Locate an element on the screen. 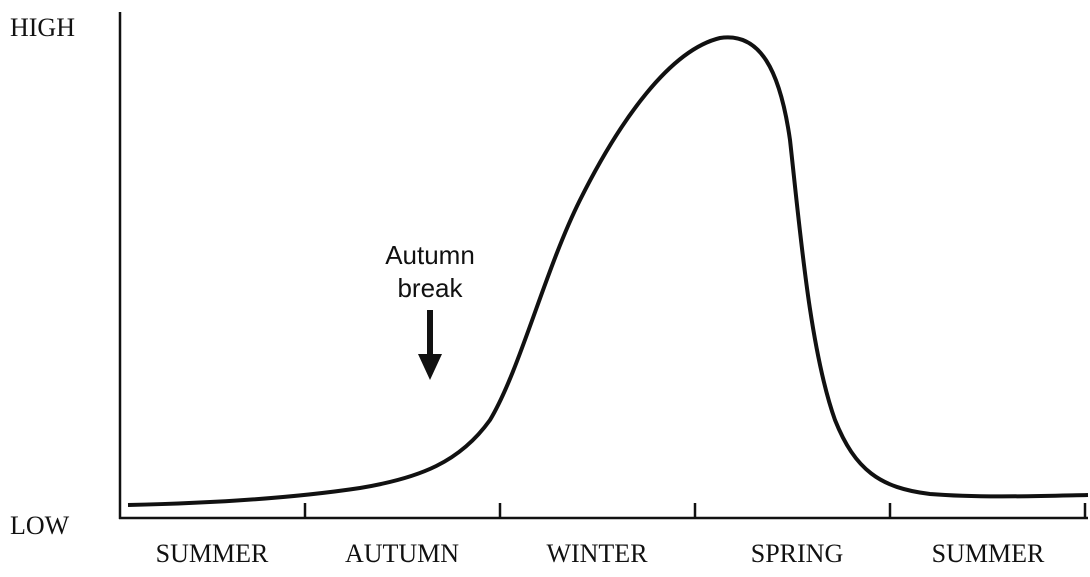 The width and height of the screenshot is (1090, 577). annotation-line: Autumn is located at coordinates (430, 255).